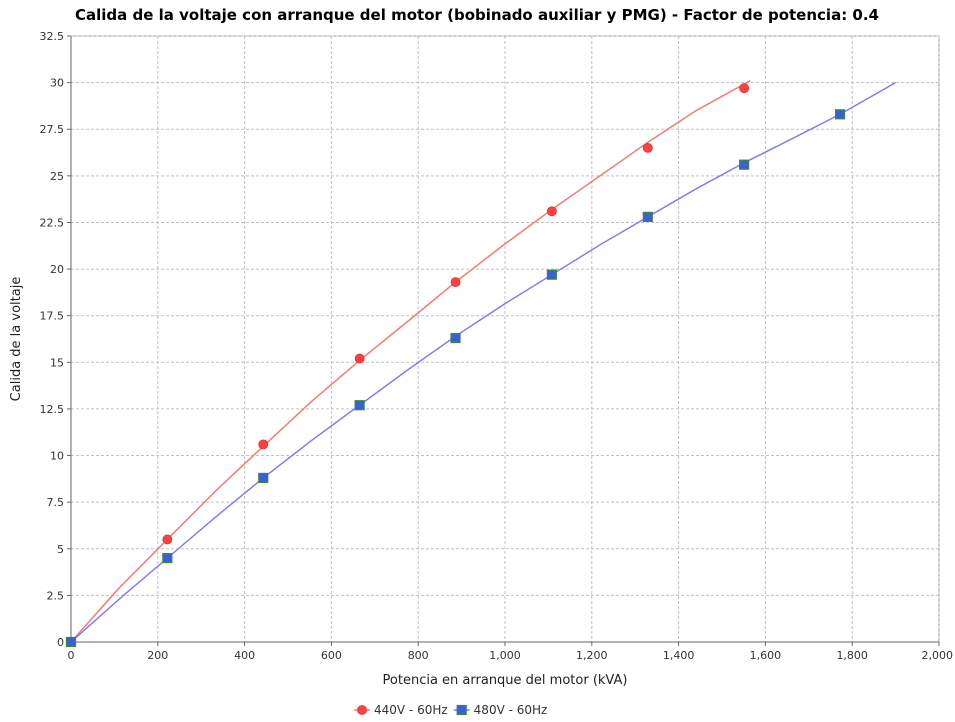  I want to click on legend-item: 480V - 60Hz, so click(500, 710).